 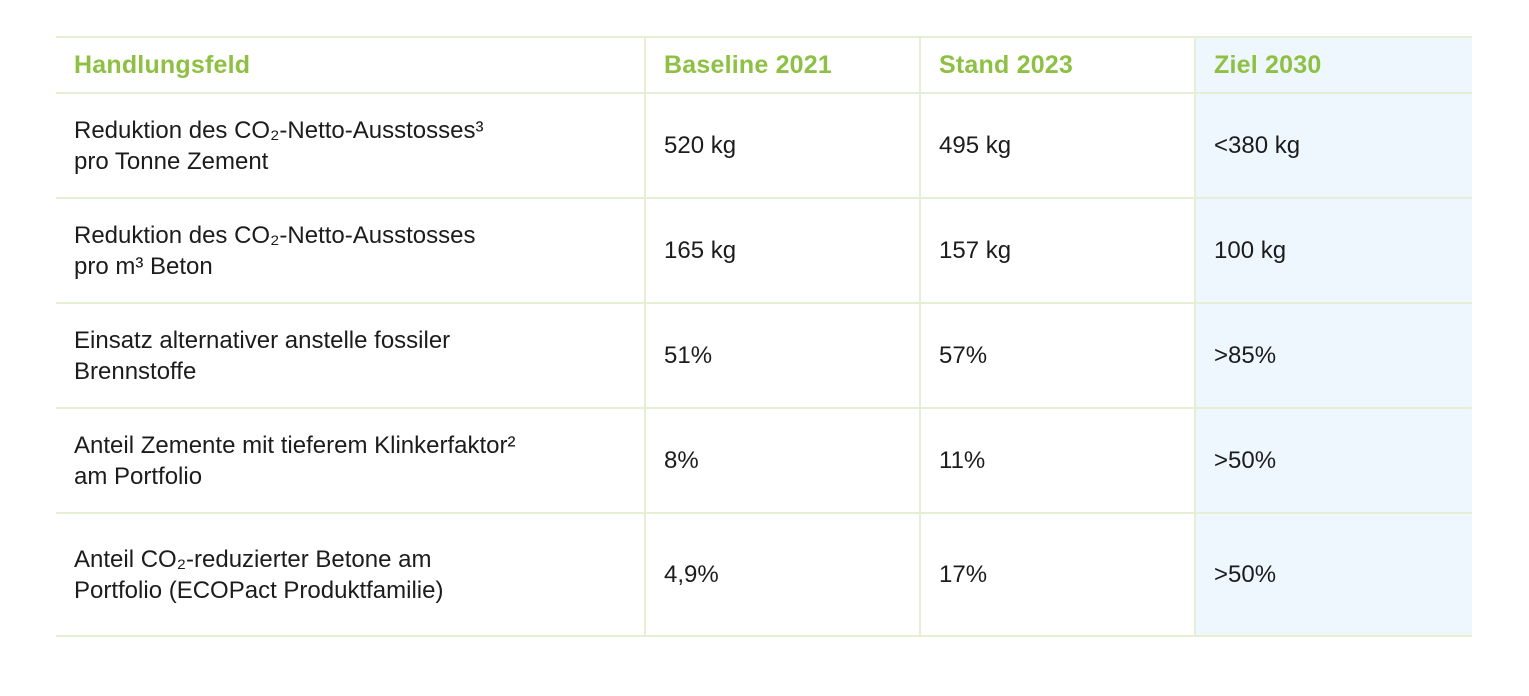 I want to click on baseline-cell: 8%, so click(x=782, y=460).